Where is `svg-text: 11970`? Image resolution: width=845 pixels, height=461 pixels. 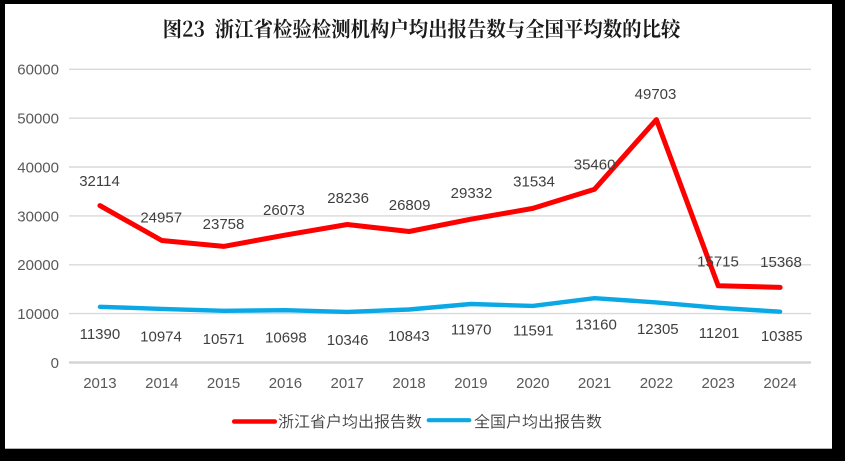 svg-text: 11970 is located at coordinates (471, 330).